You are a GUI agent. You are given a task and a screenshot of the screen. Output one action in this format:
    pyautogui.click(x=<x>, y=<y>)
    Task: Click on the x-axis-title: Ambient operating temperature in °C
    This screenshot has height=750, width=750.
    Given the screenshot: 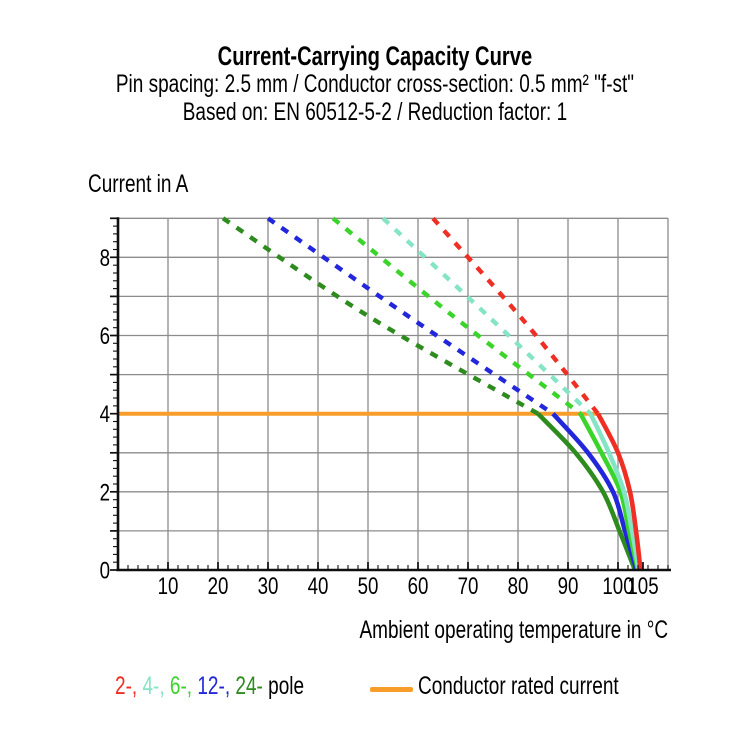 What is the action you would take?
    pyautogui.click(x=465, y=630)
    